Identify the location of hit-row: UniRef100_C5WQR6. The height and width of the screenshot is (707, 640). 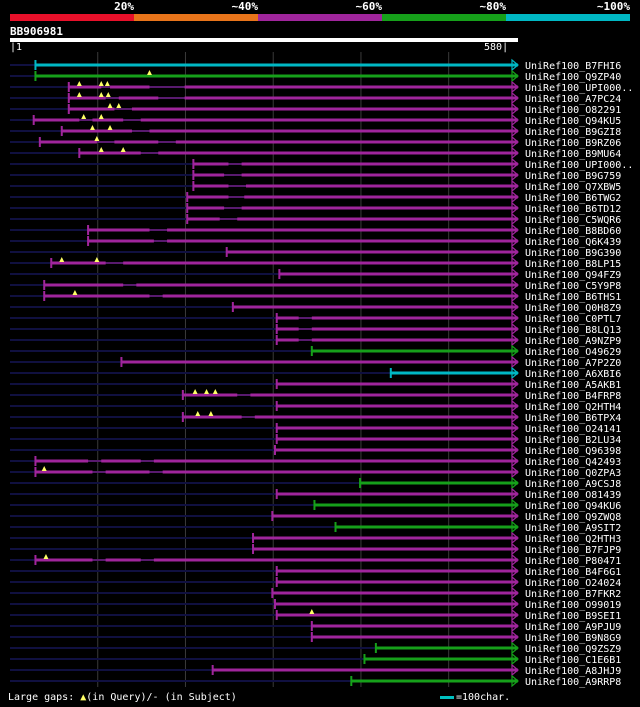
(315, 219).